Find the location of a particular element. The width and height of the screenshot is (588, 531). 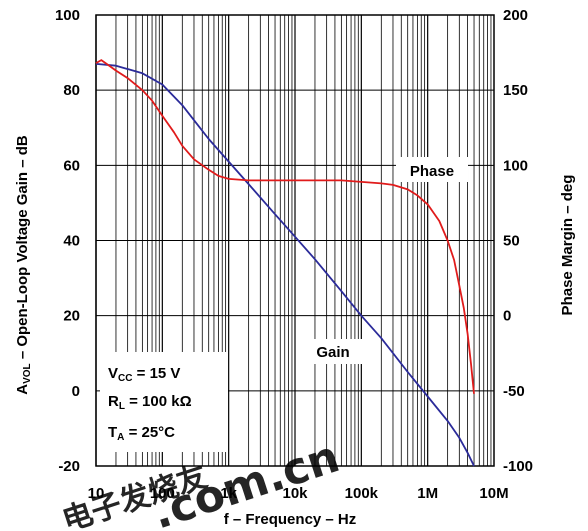

condition-vcc-rest: = 15 V is located at coordinates (156, 373).